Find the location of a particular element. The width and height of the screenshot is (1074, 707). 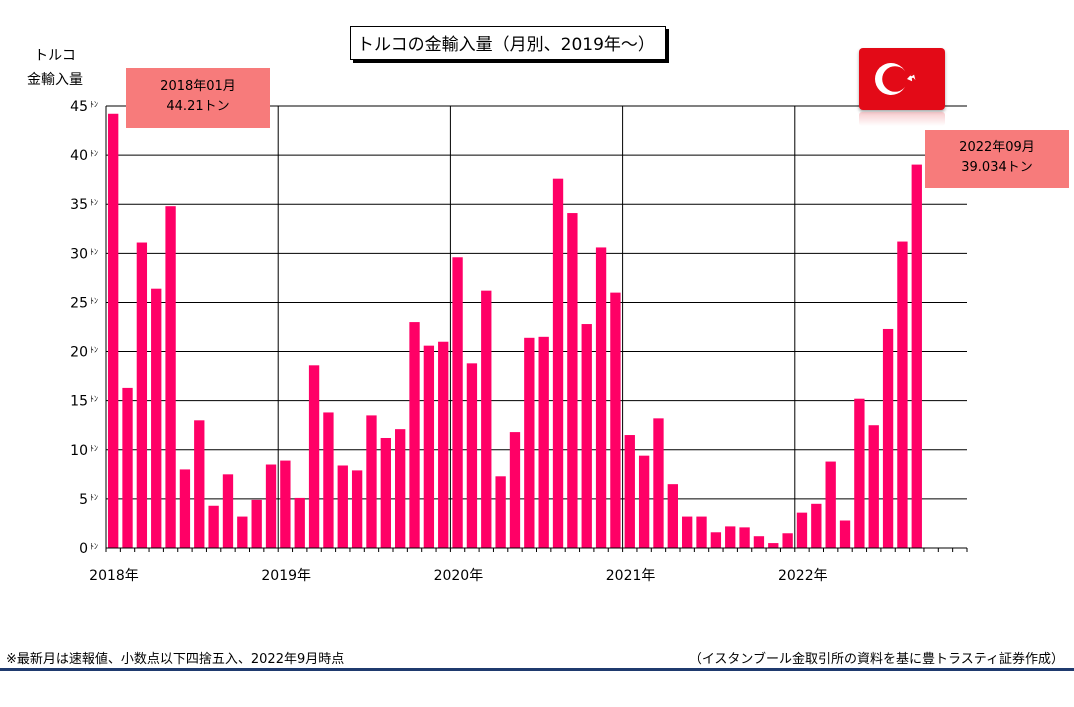

y-tick-label-6: 30 is located at coordinates (79, 254).